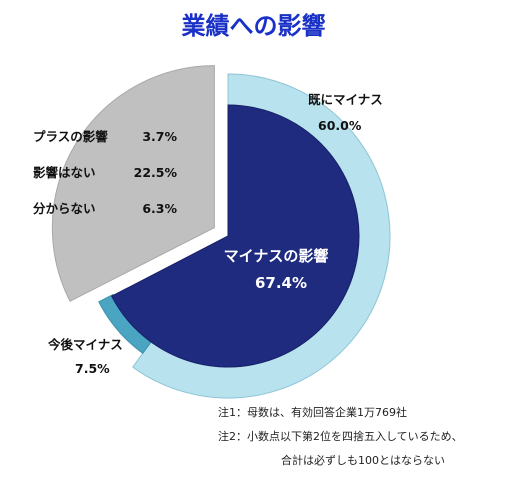 This screenshot has height=478, width=507. What do you see at coordinates (276, 256) in the screenshot?
I see `label-negative-impact: マイナスの影響` at bounding box center [276, 256].